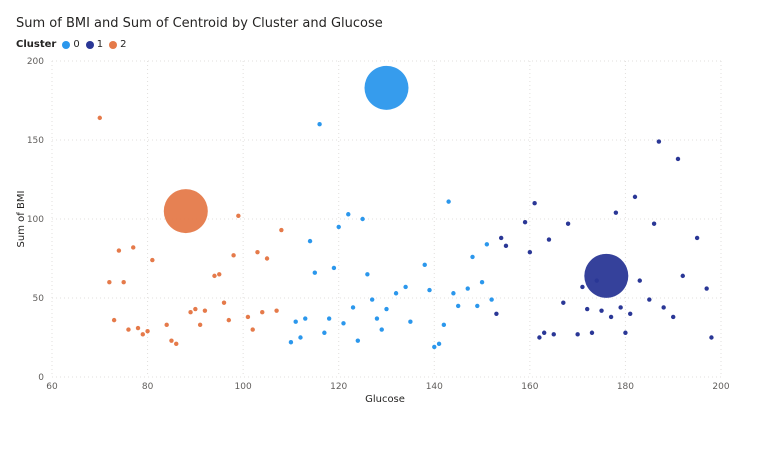  Describe the element at coordinates (94, 44) in the screenshot. I see `legend-item-1: 1` at that location.